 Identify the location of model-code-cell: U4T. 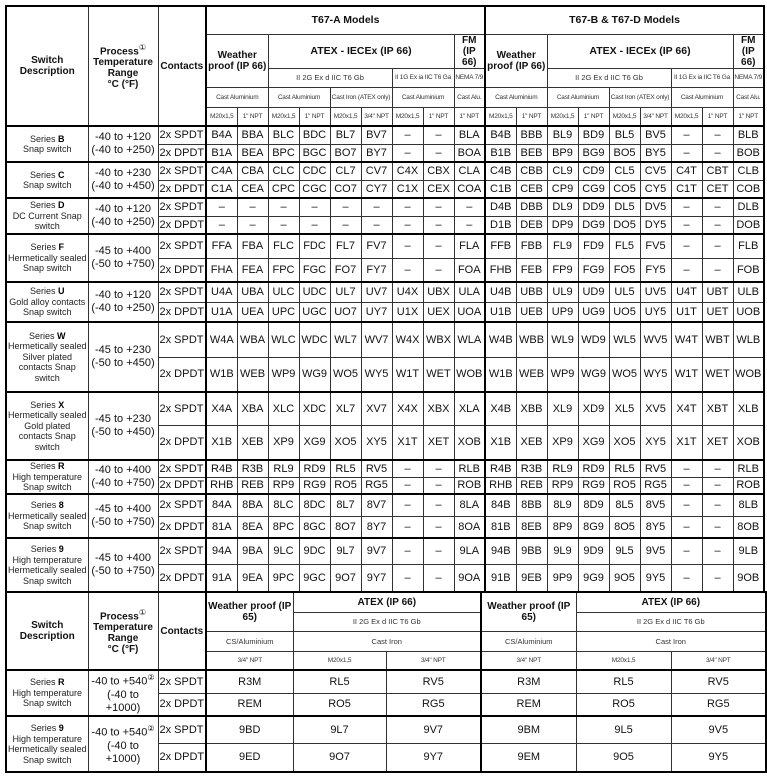
(686, 292).